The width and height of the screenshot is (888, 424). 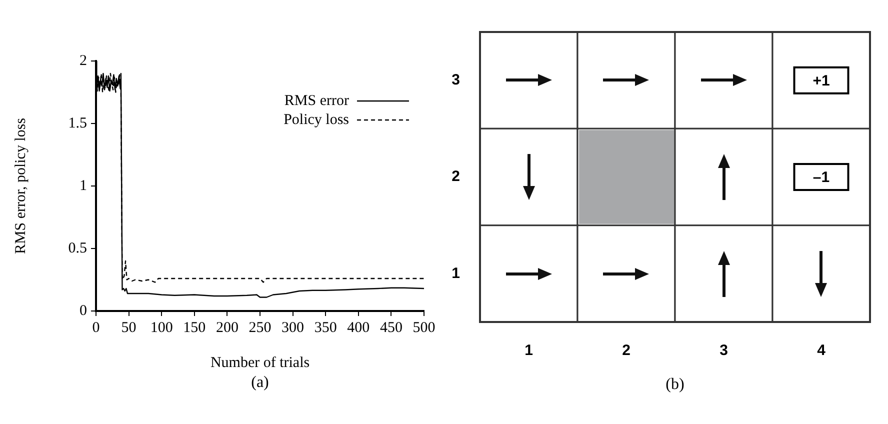 I want to click on x-tick-label: 450, so click(x=391, y=328).